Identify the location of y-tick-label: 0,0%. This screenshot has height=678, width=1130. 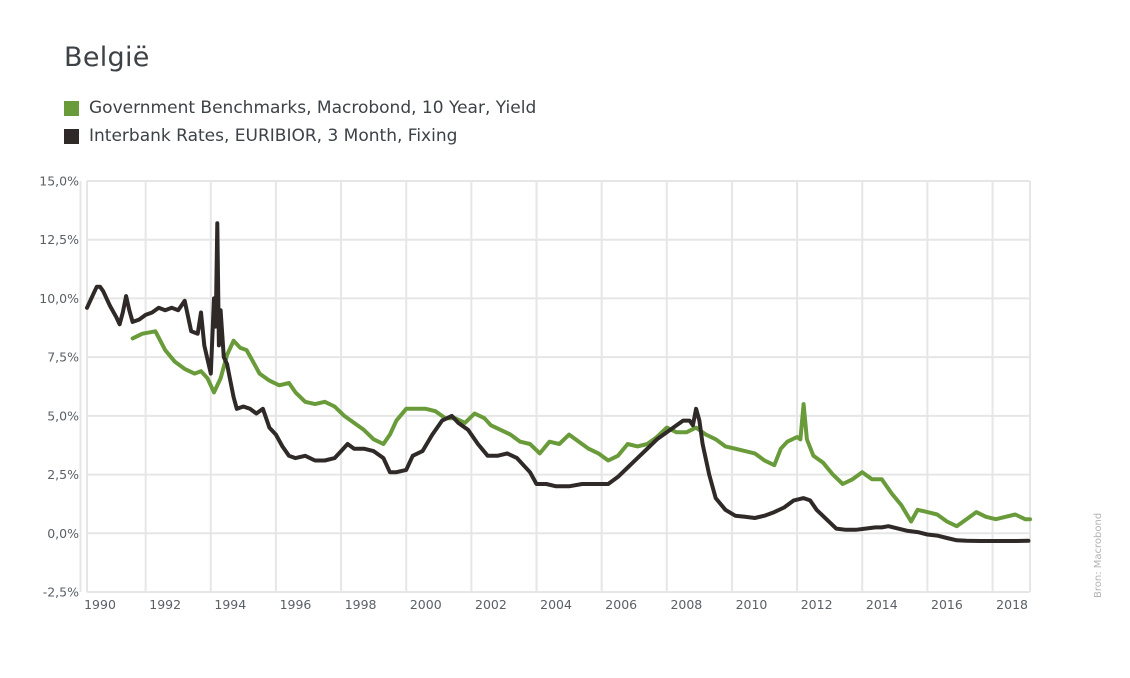
(63, 533).